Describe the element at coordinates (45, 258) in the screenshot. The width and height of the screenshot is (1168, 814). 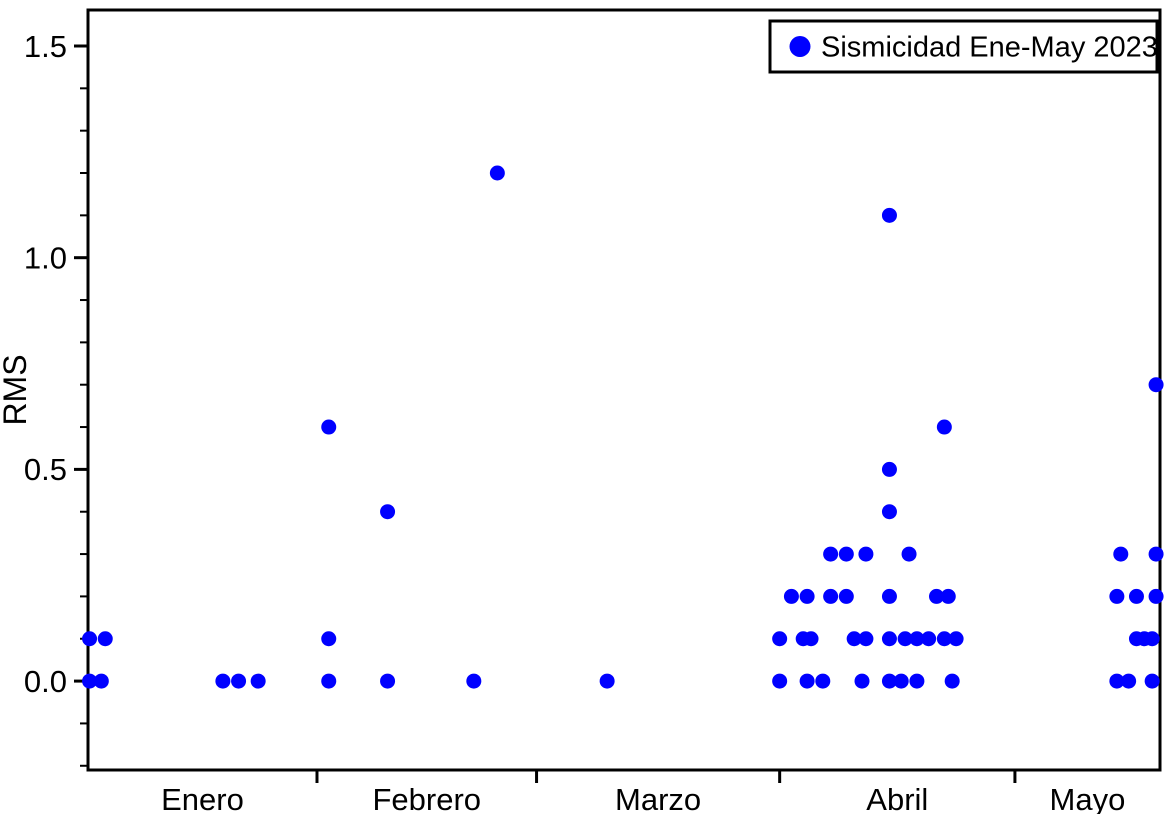
I see `y-axis-tick-label: 1.0` at that location.